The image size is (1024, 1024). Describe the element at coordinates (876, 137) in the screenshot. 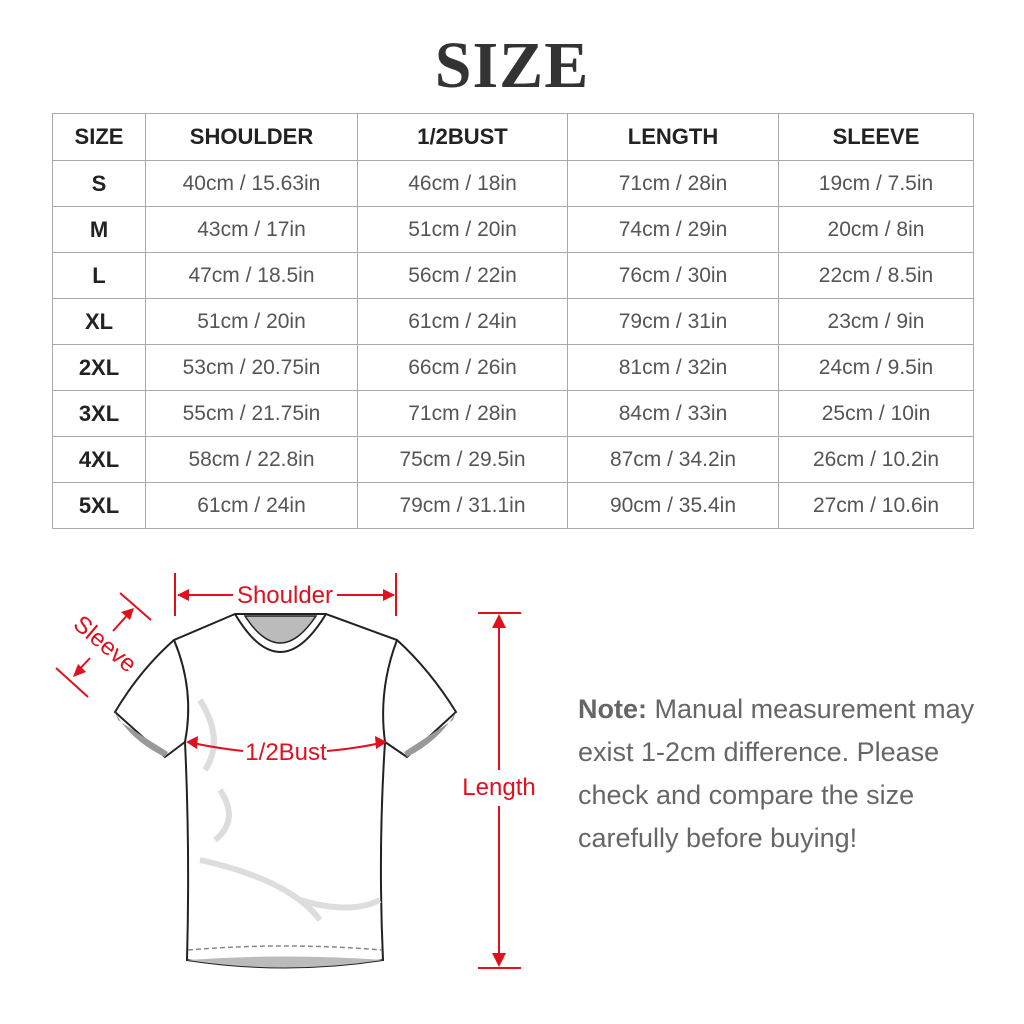

I see `header-sleeve: SLEEVE` at that location.